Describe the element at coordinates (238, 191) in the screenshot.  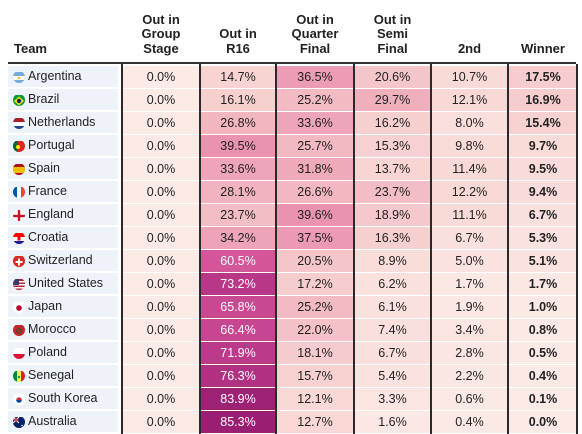
I see `value-cell-r16: 28.1%` at that location.